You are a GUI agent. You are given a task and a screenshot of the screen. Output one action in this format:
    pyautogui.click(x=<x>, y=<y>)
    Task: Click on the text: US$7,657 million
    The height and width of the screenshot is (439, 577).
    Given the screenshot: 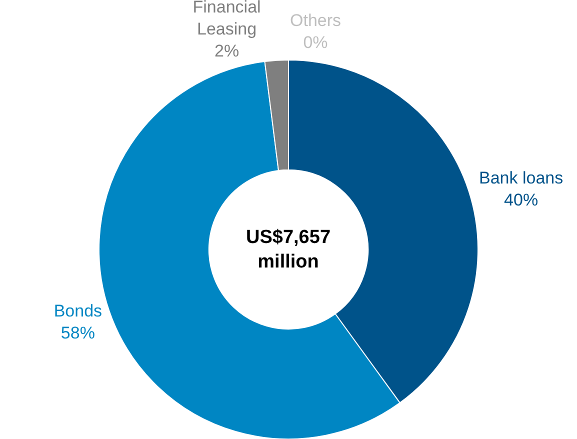 What is the action you would take?
    pyautogui.click(x=288, y=250)
    